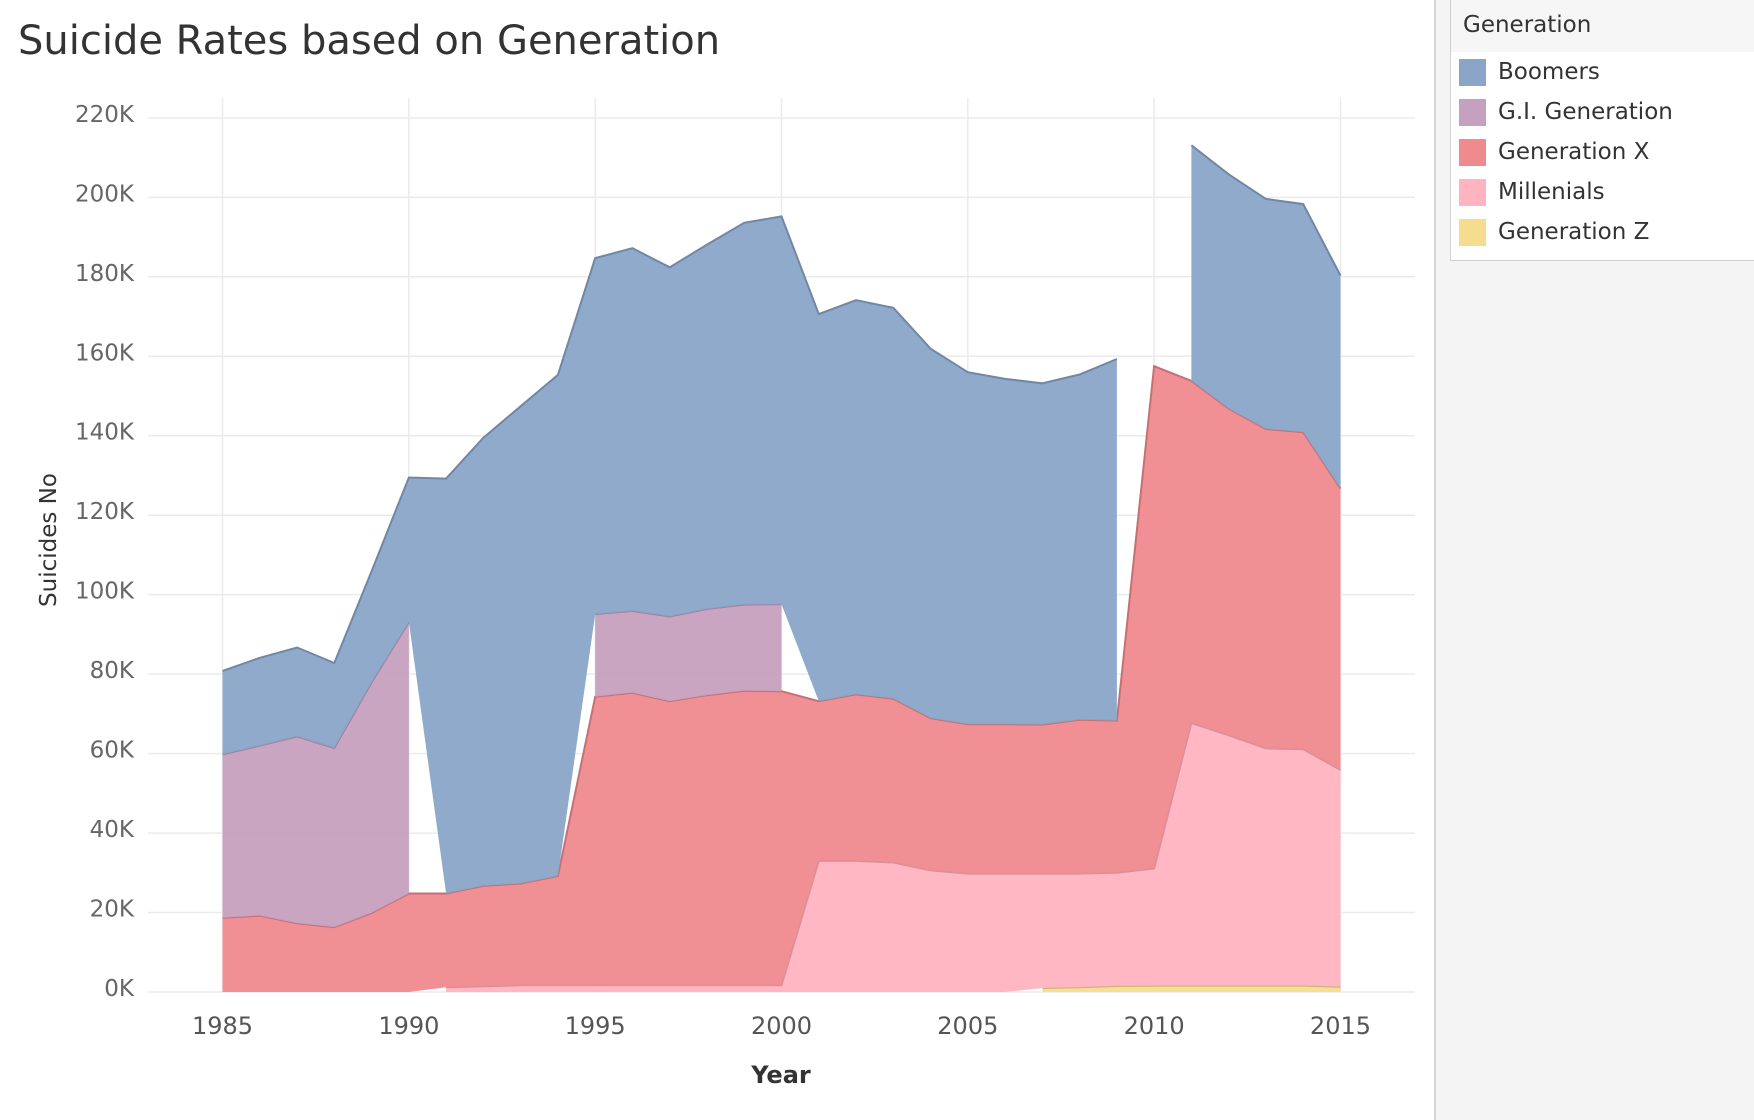 Image resolution: width=1754 pixels, height=1120 pixels. Describe the element at coordinates (105, 433) in the screenshot. I see `y-tick-label: 140K` at that location.